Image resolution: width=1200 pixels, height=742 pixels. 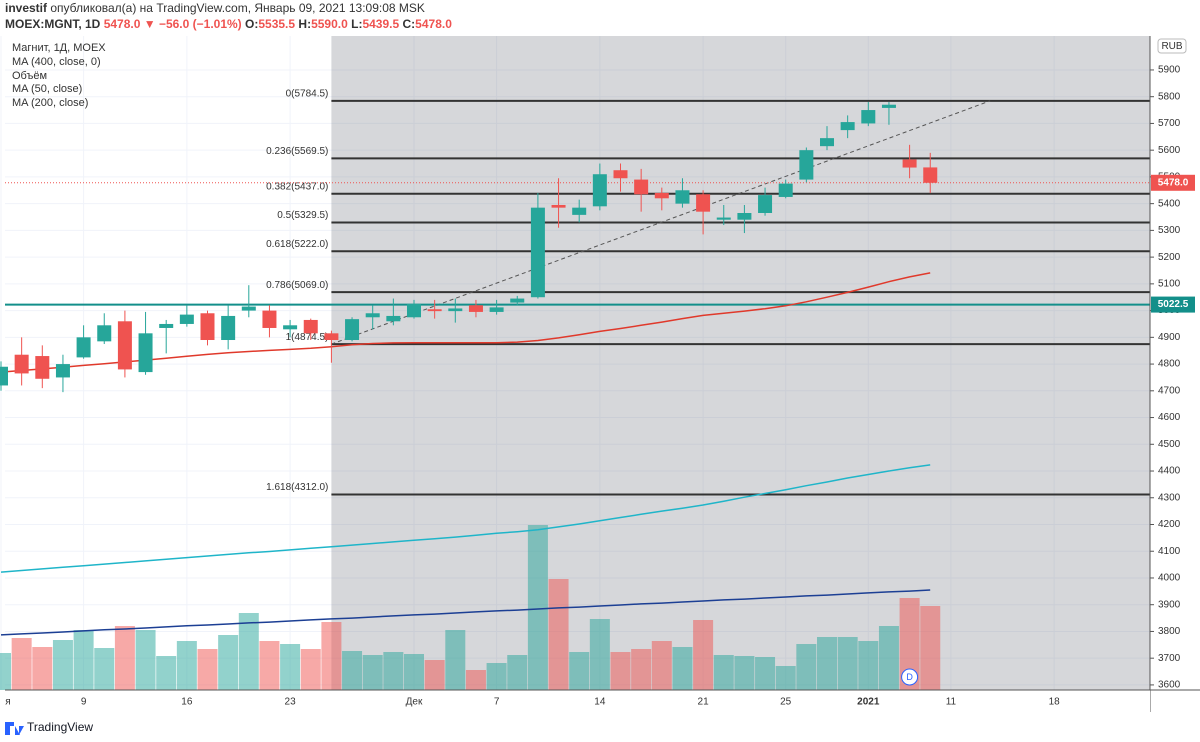 I want to click on x-tick-label: 11, so click(x=951, y=702).